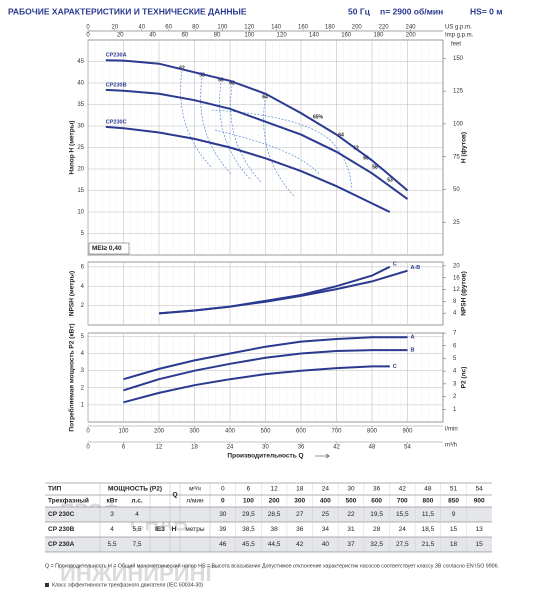  What do you see at coordinates (80, 84) in the screenshot?
I see `y-tick-label: 40` at bounding box center [80, 84].